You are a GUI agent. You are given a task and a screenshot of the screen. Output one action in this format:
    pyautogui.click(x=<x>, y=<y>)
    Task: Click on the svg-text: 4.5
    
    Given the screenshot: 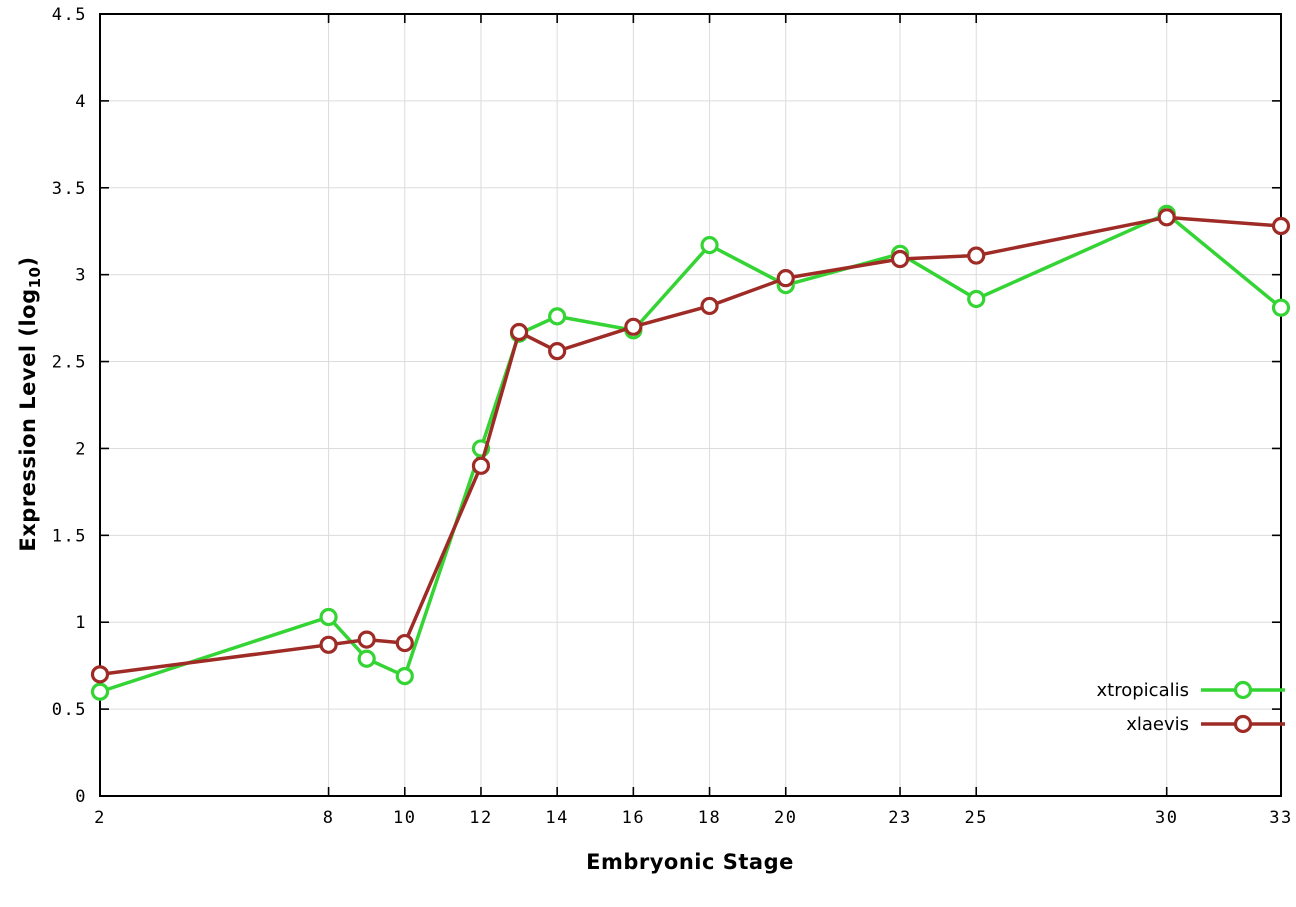 What is the action you would take?
    pyautogui.click(x=69, y=15)
    